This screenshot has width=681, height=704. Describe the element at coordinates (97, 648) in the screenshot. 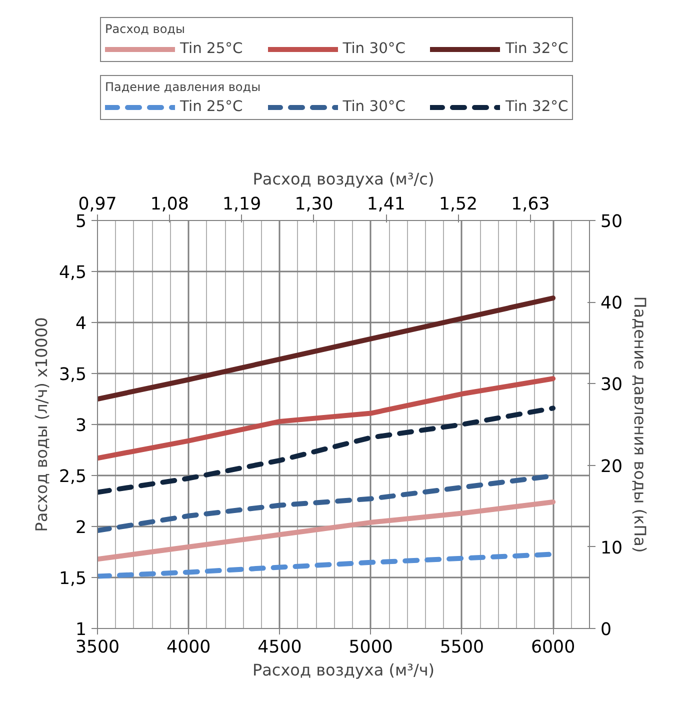

I see `x-tick-label: 3500` at that location.